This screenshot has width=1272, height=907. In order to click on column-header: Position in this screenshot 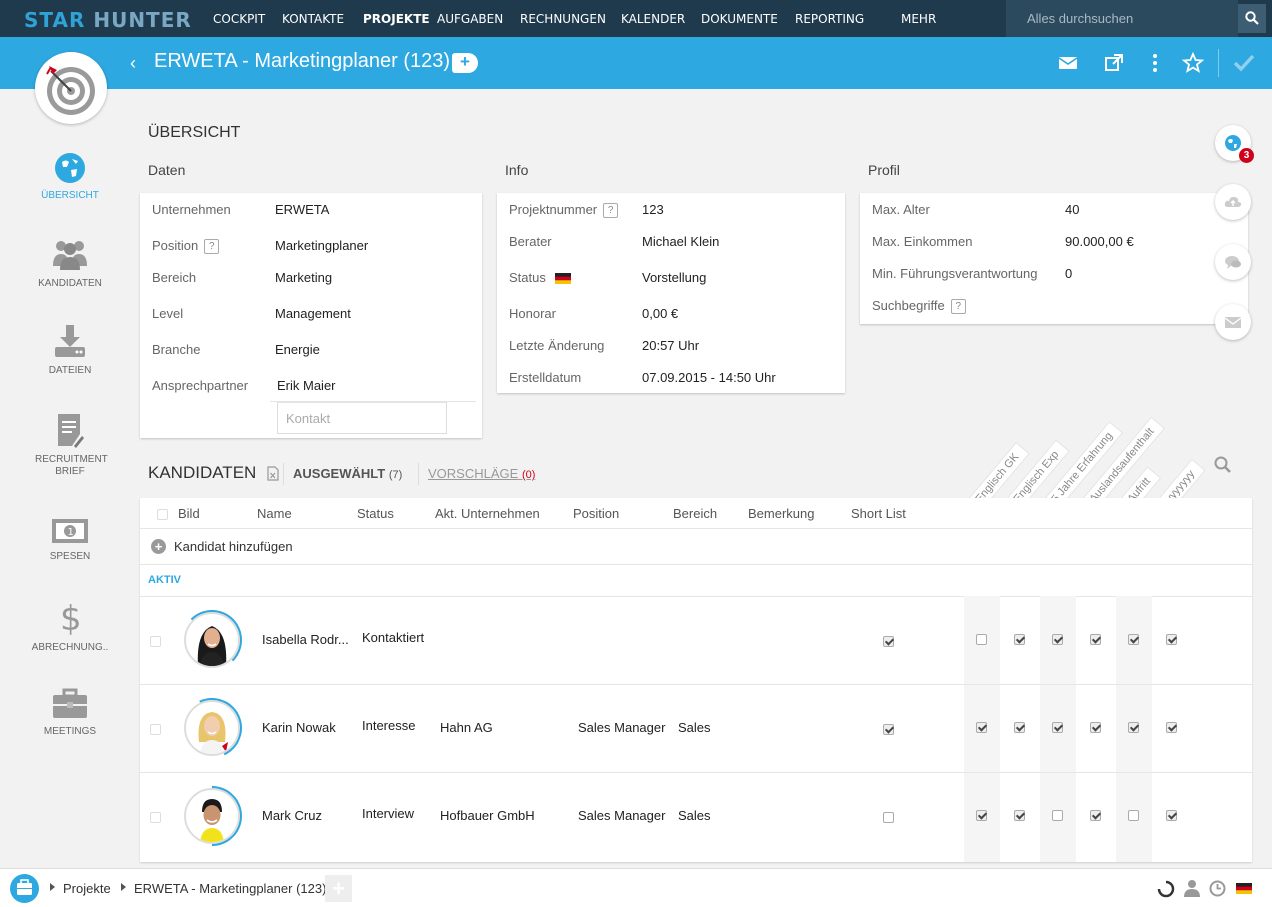, I will do `click(596, 513)`.